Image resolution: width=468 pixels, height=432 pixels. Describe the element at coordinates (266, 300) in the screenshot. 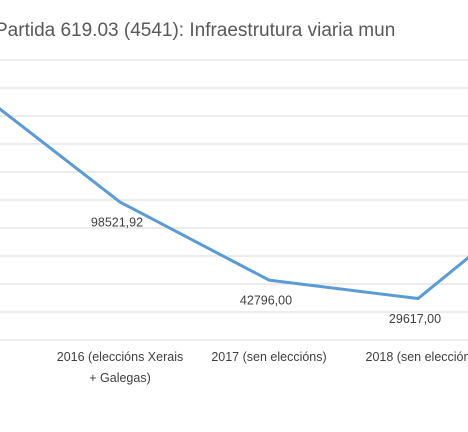

I see `data-label: 42796,00` at that location.